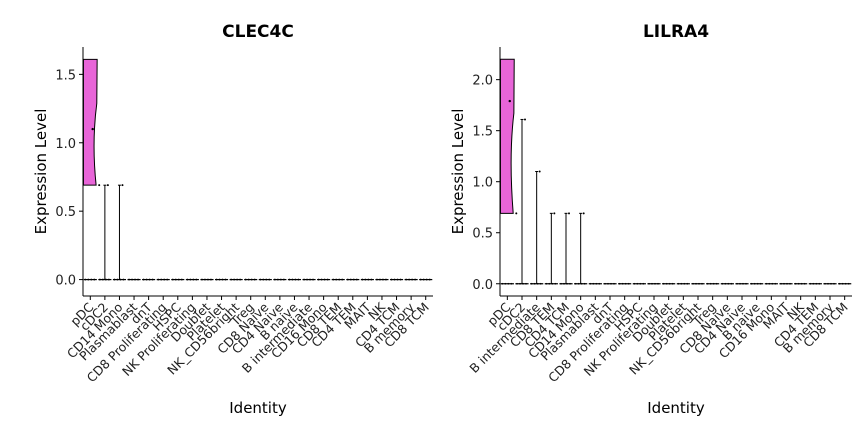 This screenshot has height=438, width=865. What do you see at coordinates (482, 234) in the screenshot?
I see `y-tick-label: 0.5` at bounding box center [482, 234].